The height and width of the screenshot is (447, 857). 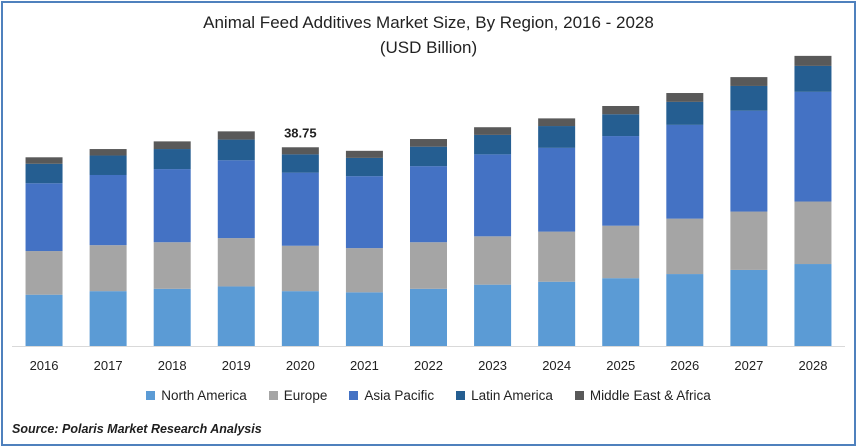 I want to click on bar-segment-middle-east-africa-2018, so click(x=172, y=145).